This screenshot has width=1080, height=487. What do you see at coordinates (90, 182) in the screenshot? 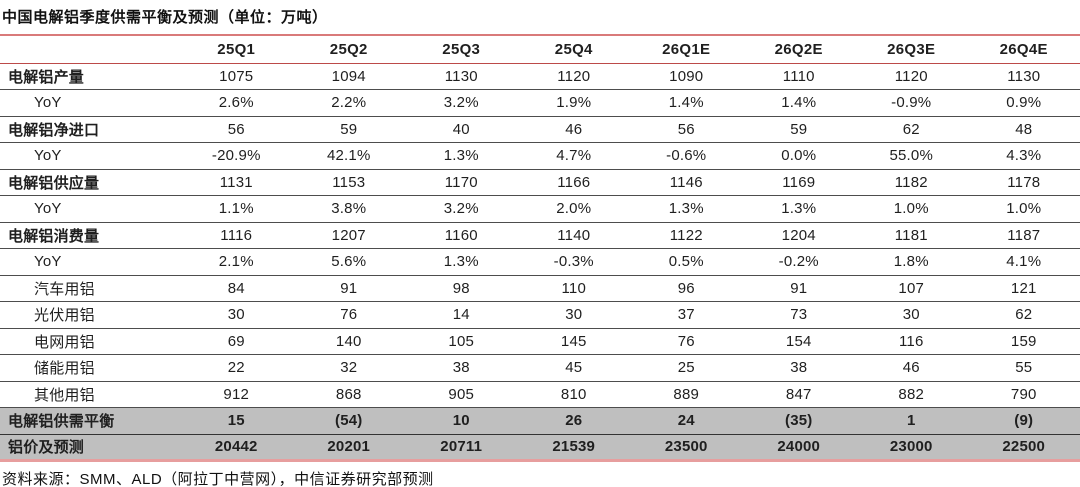
I see `row-label: 电解铝供应量` at bounding box center [90, 182].